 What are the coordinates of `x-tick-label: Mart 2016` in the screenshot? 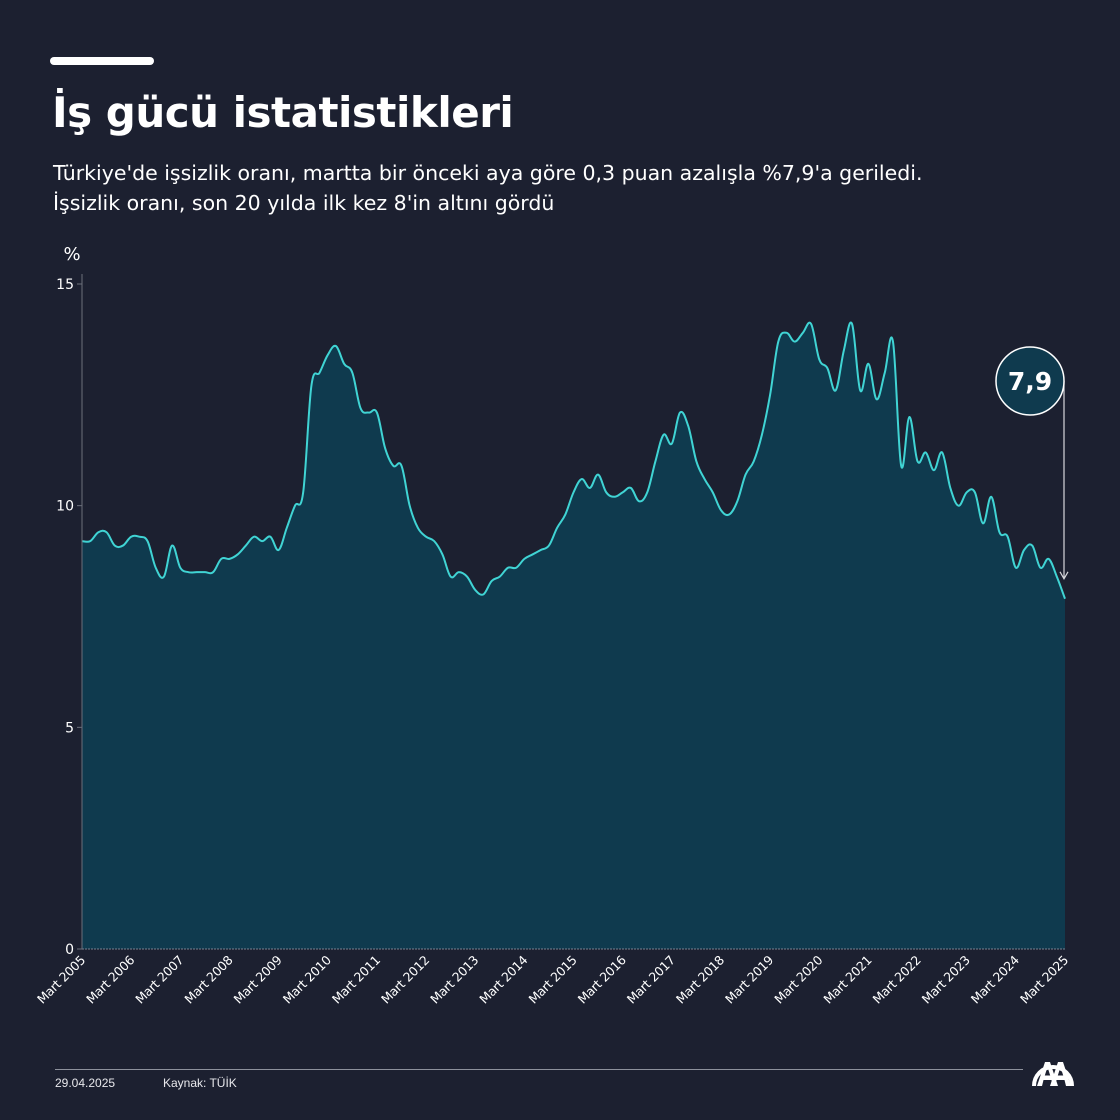 It's located at (602, 979).